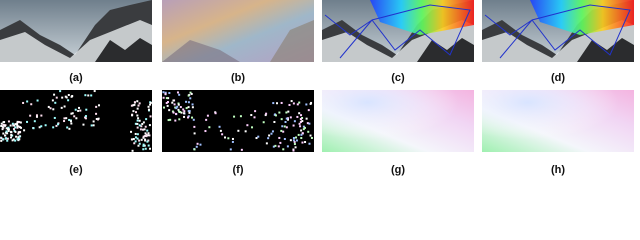 Image resolution: width=640 pixels, height=240 pixels. I want to click on panel-e, so click(76, 121).